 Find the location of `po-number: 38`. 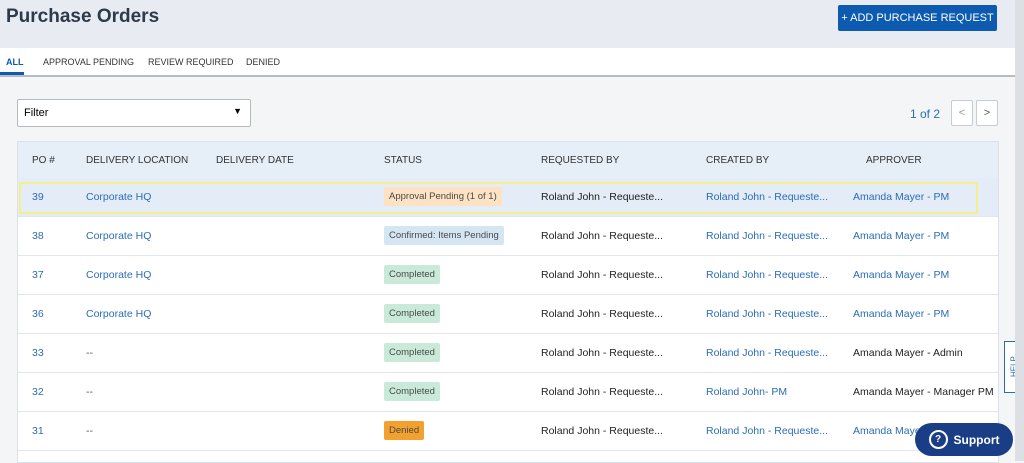

po-number: 38 is located at coordinates (38, 236).